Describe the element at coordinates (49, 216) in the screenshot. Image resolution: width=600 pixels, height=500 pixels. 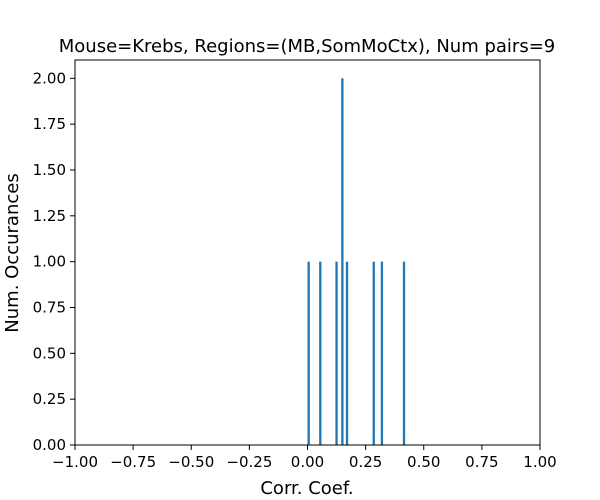
I see `y-tick-label: 1.25` at that location.